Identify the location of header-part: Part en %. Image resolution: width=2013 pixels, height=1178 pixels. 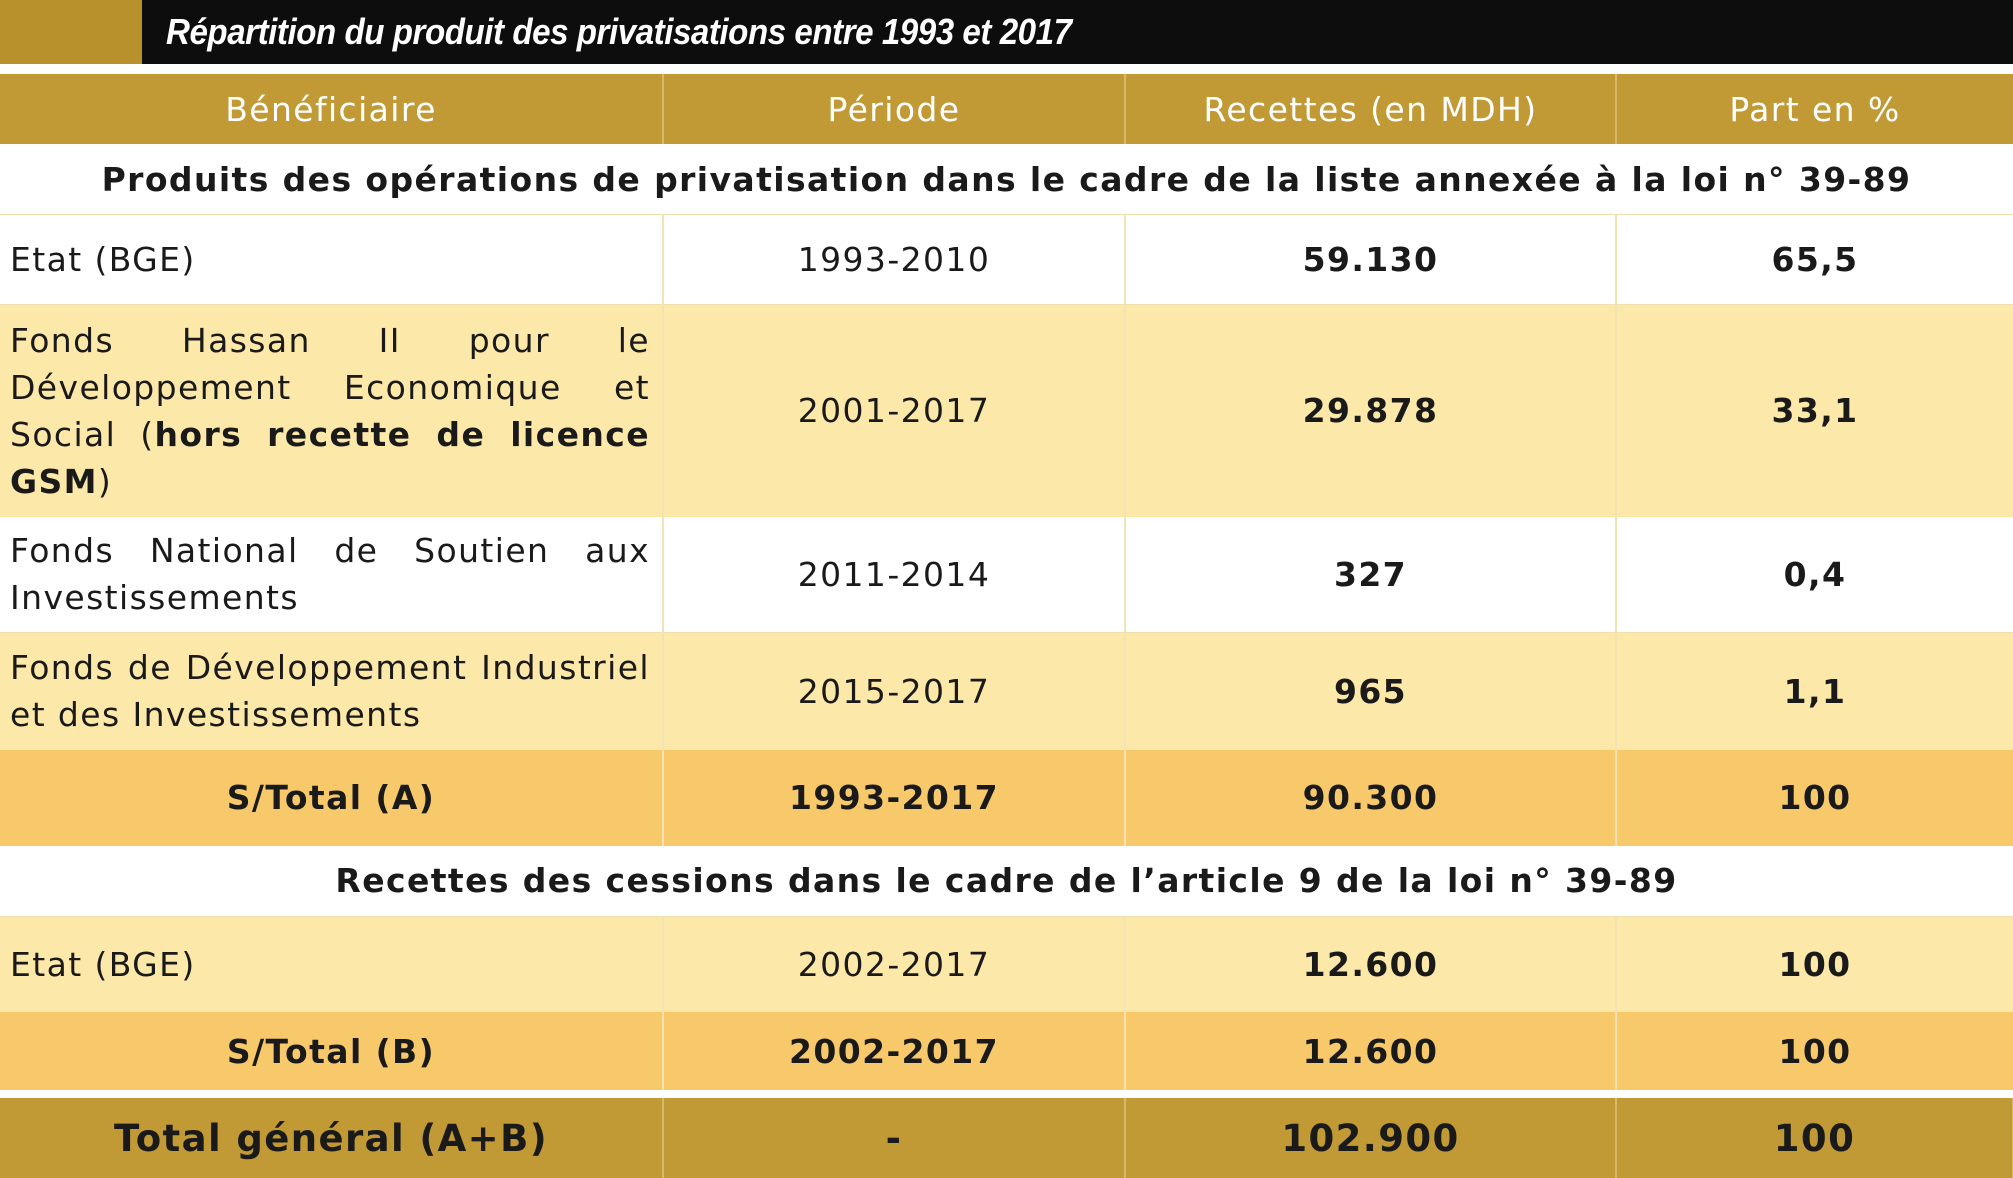
(1814, 109).